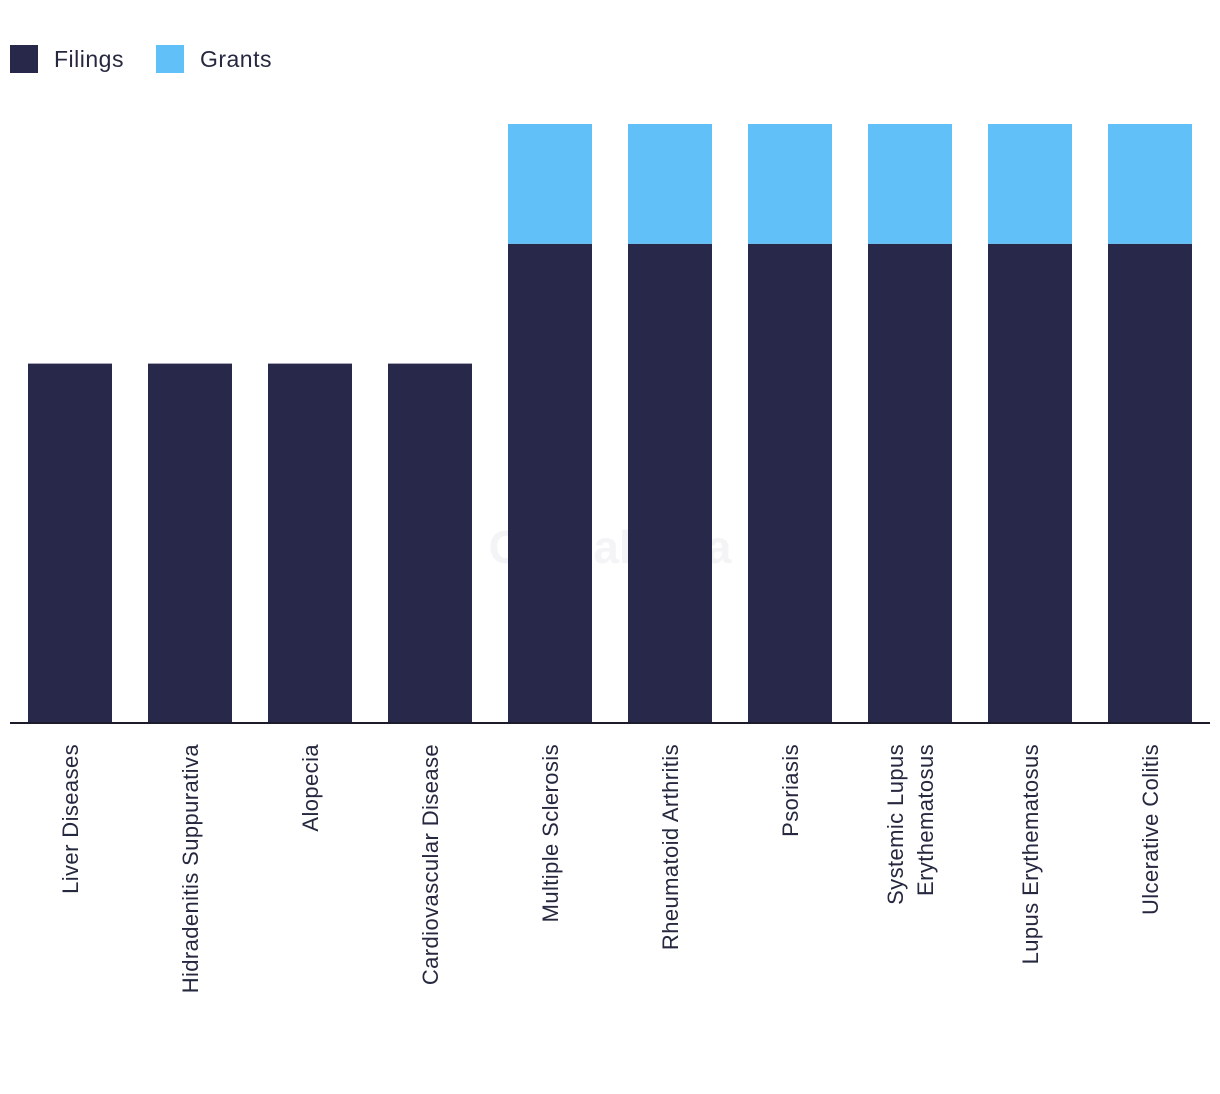 This screenshot has height=1094, width=1220. I want to click on legend-item-grants: Grants, so click(213, 59).